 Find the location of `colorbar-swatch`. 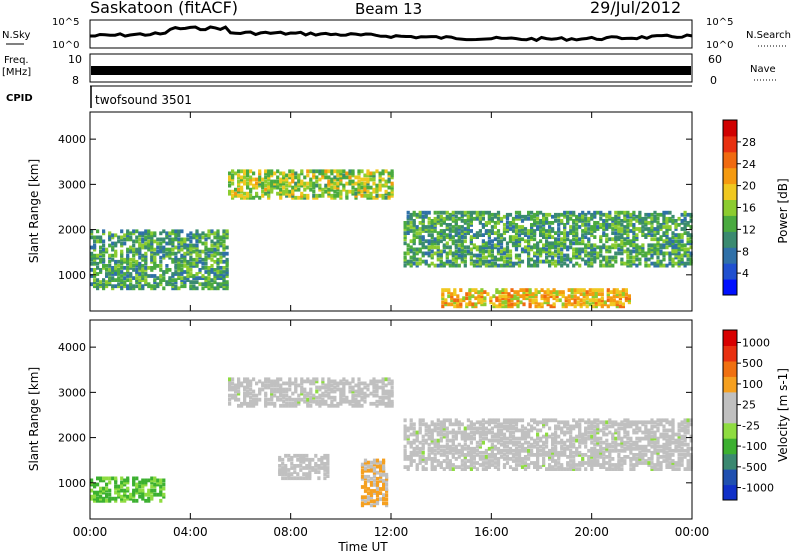

colorbar-swatch is located at coordinates (730, 287).